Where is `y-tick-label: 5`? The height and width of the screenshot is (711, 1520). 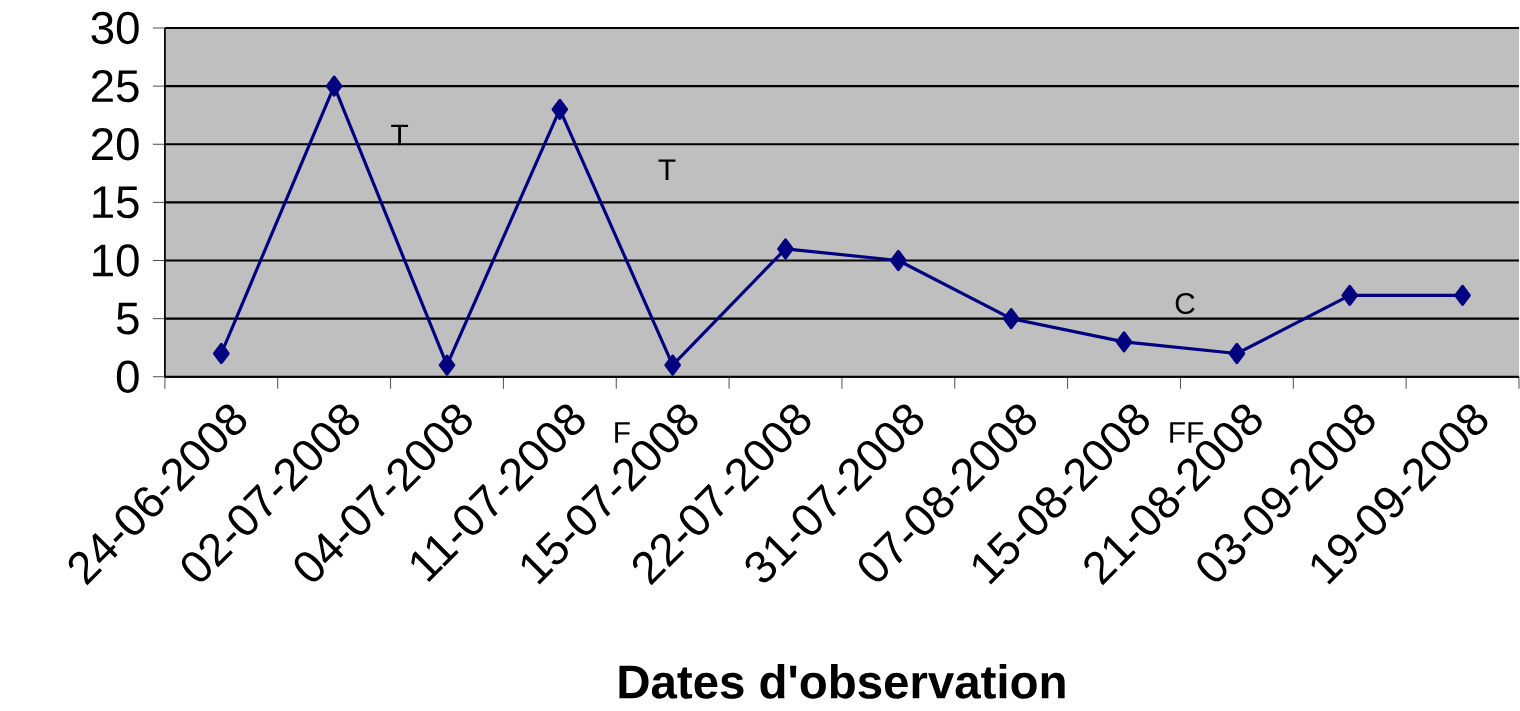
y-tick-label: 5 is located at coordinates (127, 318).